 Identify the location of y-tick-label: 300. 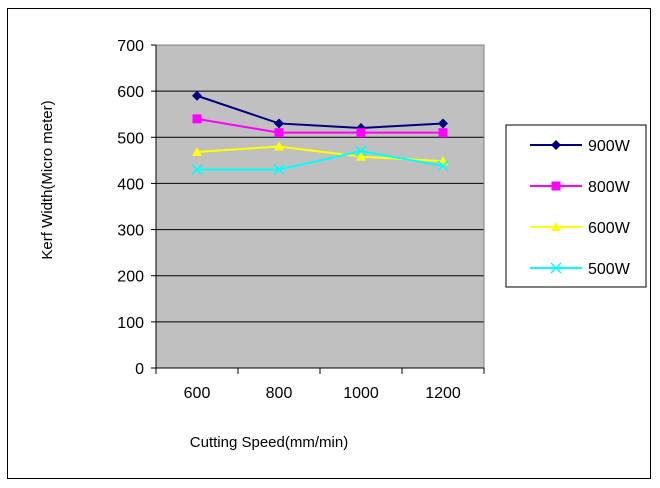
(130, 231).